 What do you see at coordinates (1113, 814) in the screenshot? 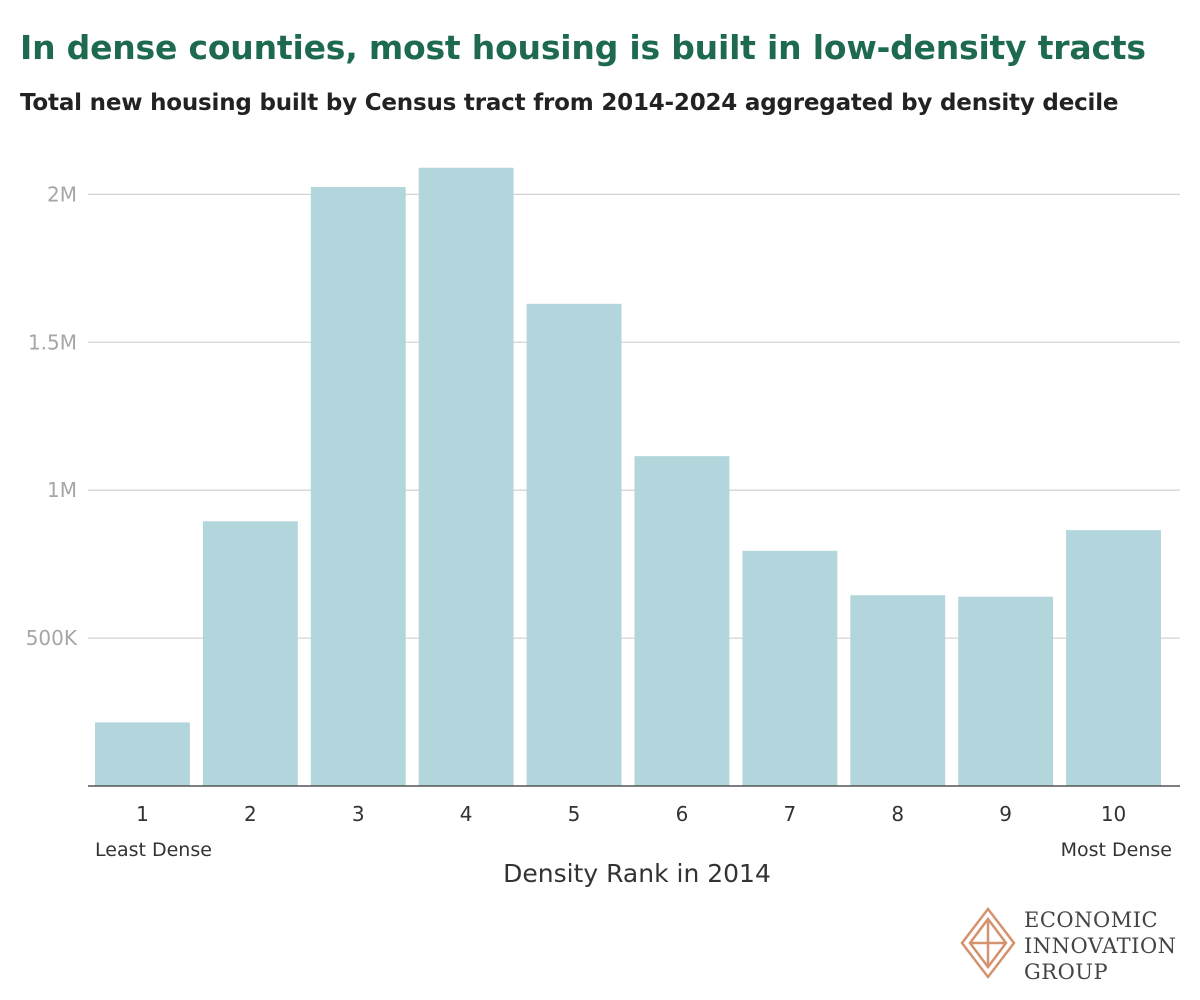
I see `x-tick-label: 10` at bounding box center [1113, 814].